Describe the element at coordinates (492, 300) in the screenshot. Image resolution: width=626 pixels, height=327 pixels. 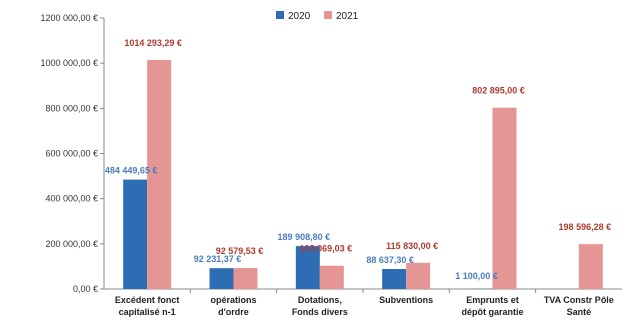
I see `category-label: Emprunts et` at that location.